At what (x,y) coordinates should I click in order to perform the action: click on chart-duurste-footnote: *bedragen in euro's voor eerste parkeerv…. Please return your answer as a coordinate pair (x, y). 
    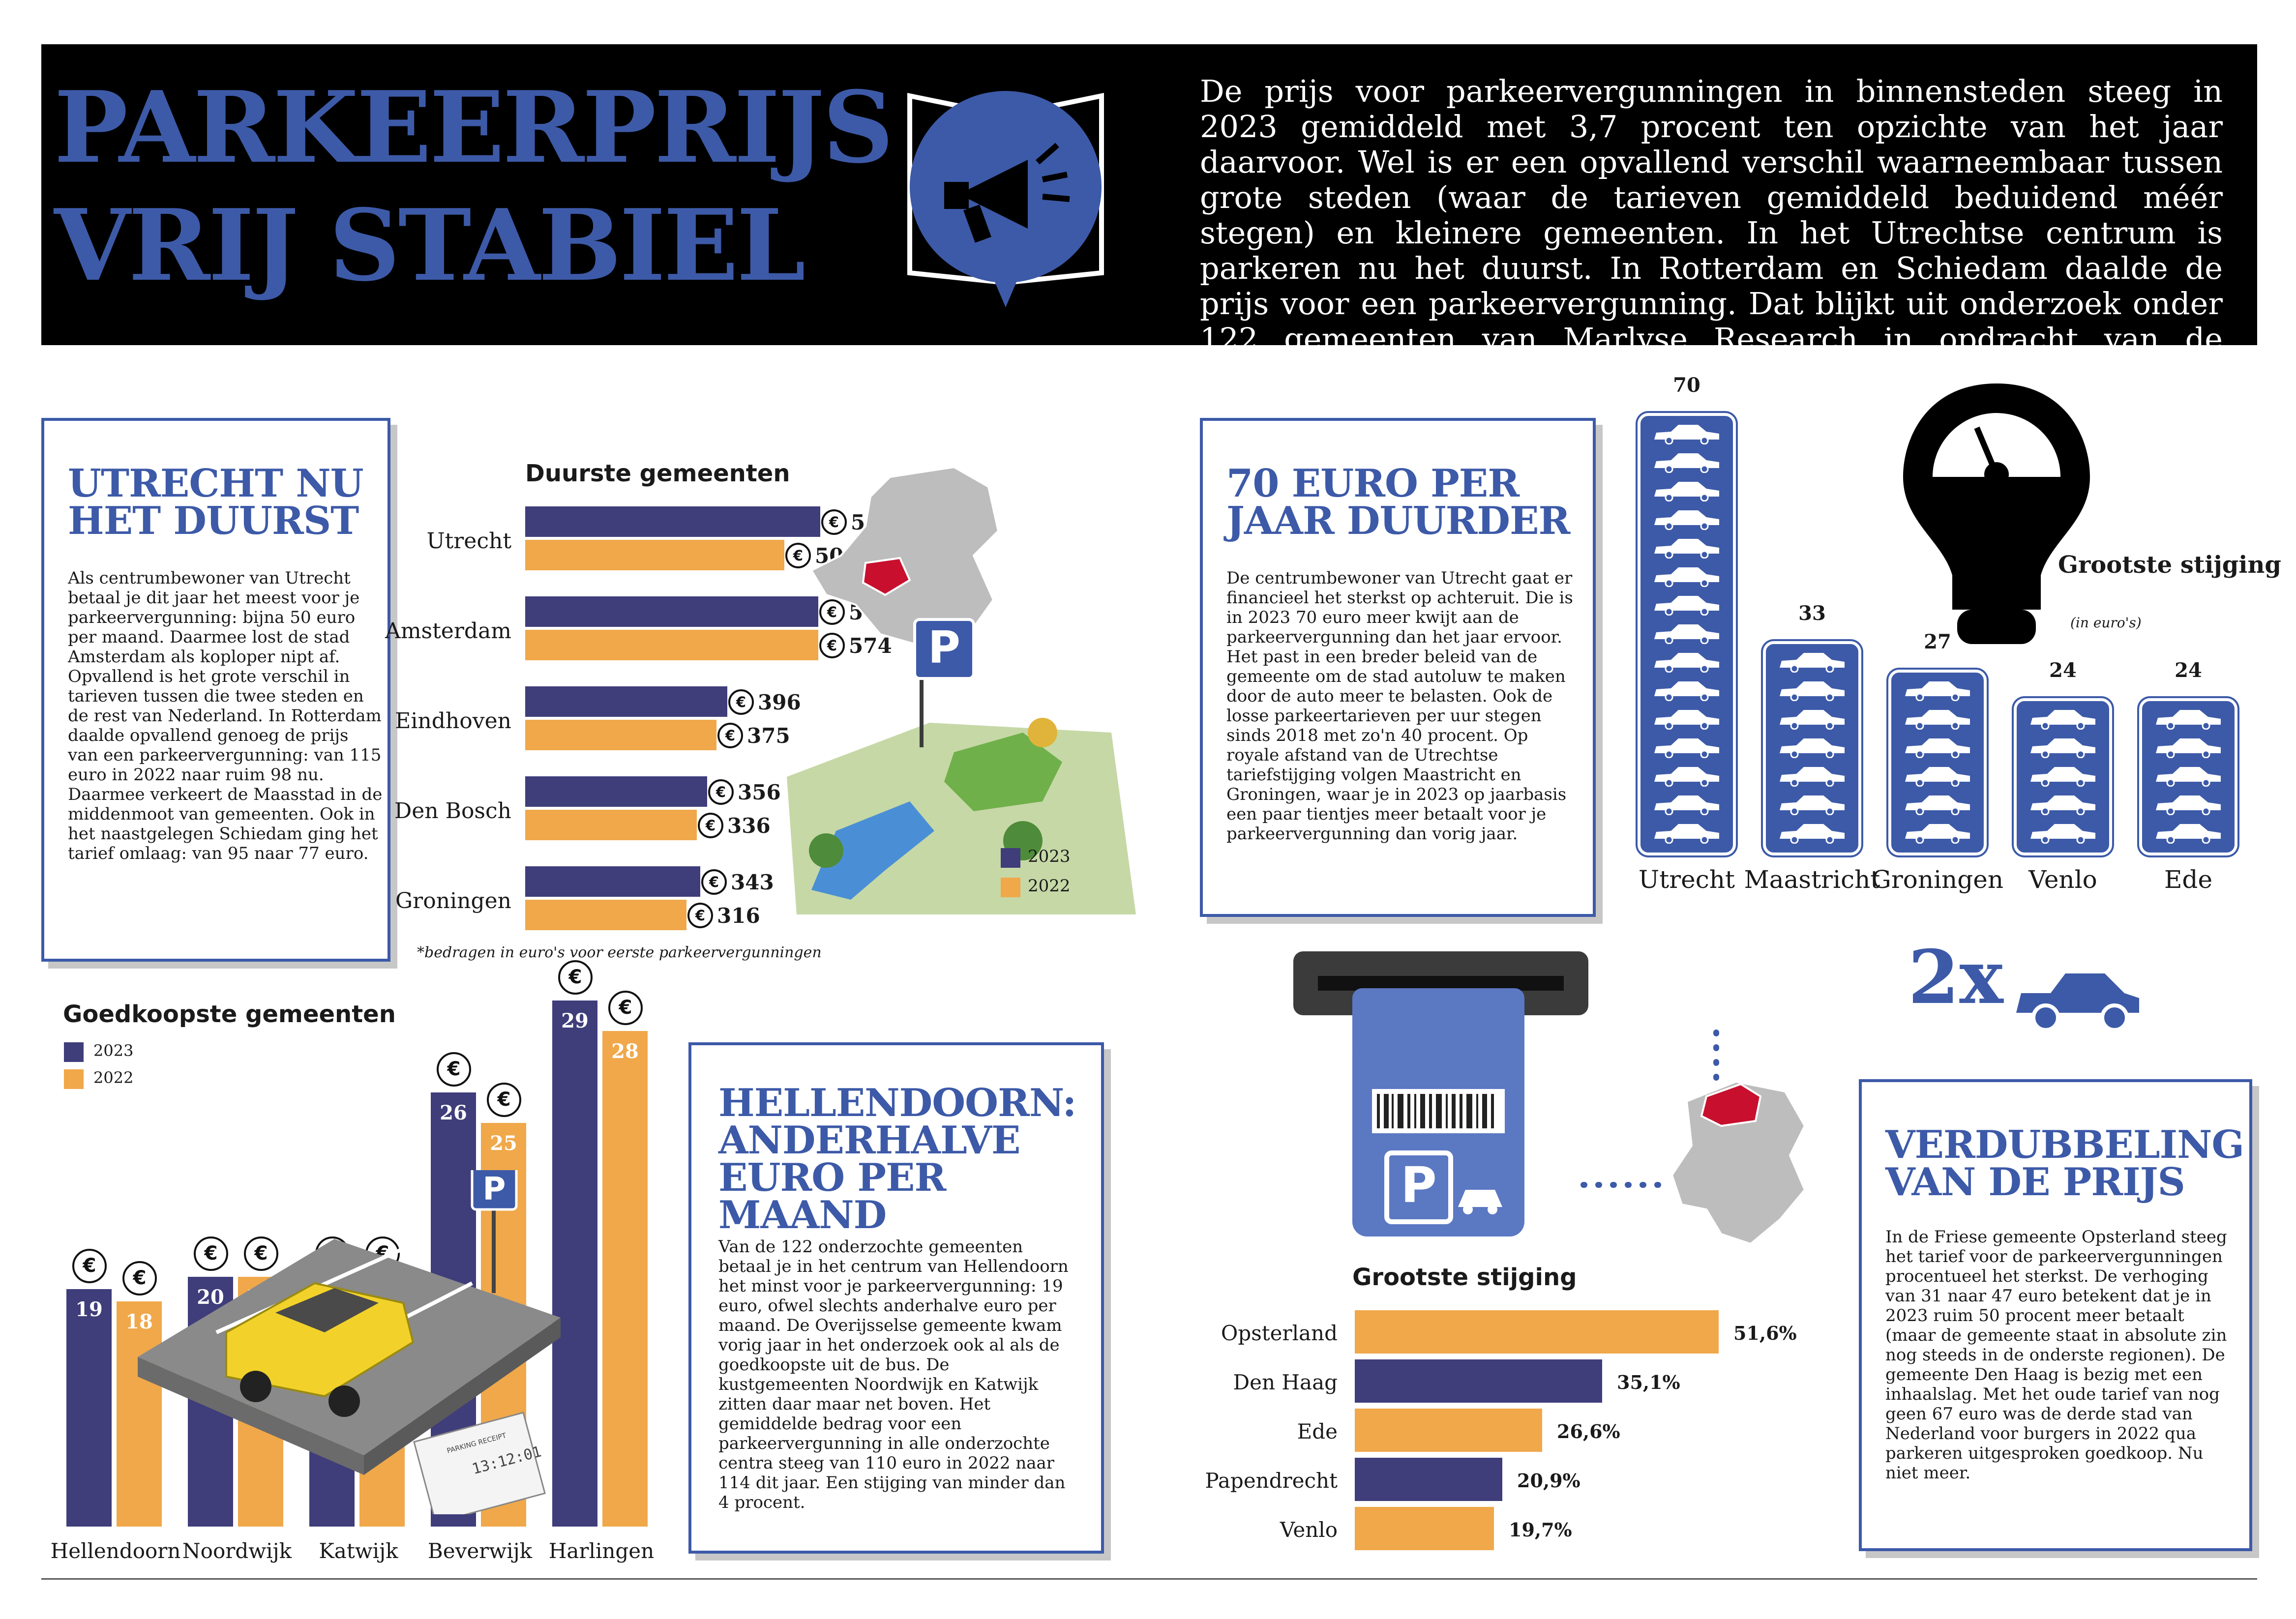
    Looking at the image, I should click on (619, 952).